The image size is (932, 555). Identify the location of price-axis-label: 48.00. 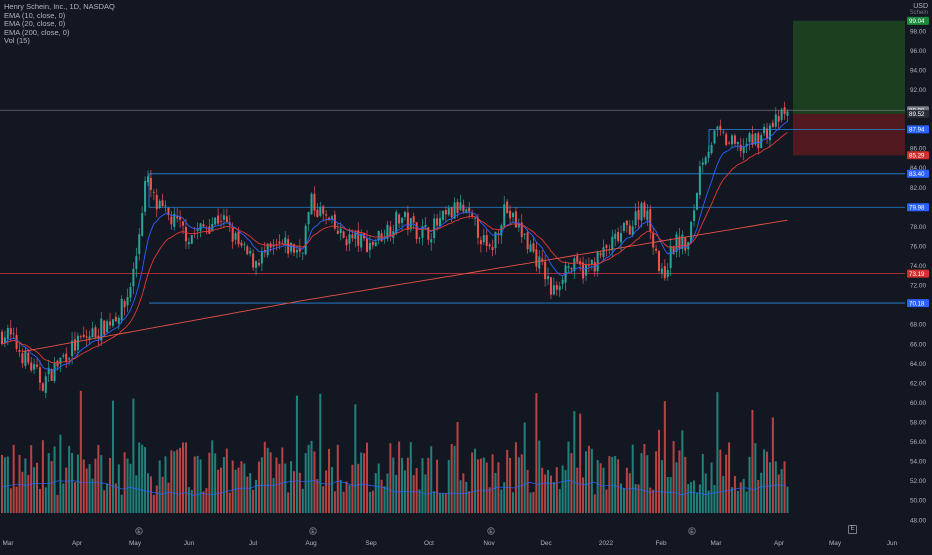
(918, 520).